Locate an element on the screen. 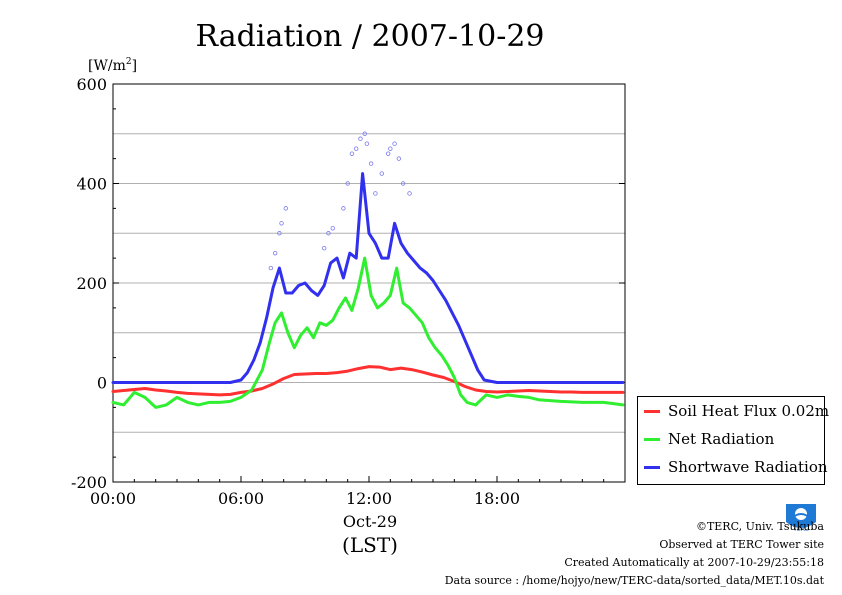 This screenshot has height=595, width=842. x-tick-label: 00:00 is located at coordinates (113, 498).